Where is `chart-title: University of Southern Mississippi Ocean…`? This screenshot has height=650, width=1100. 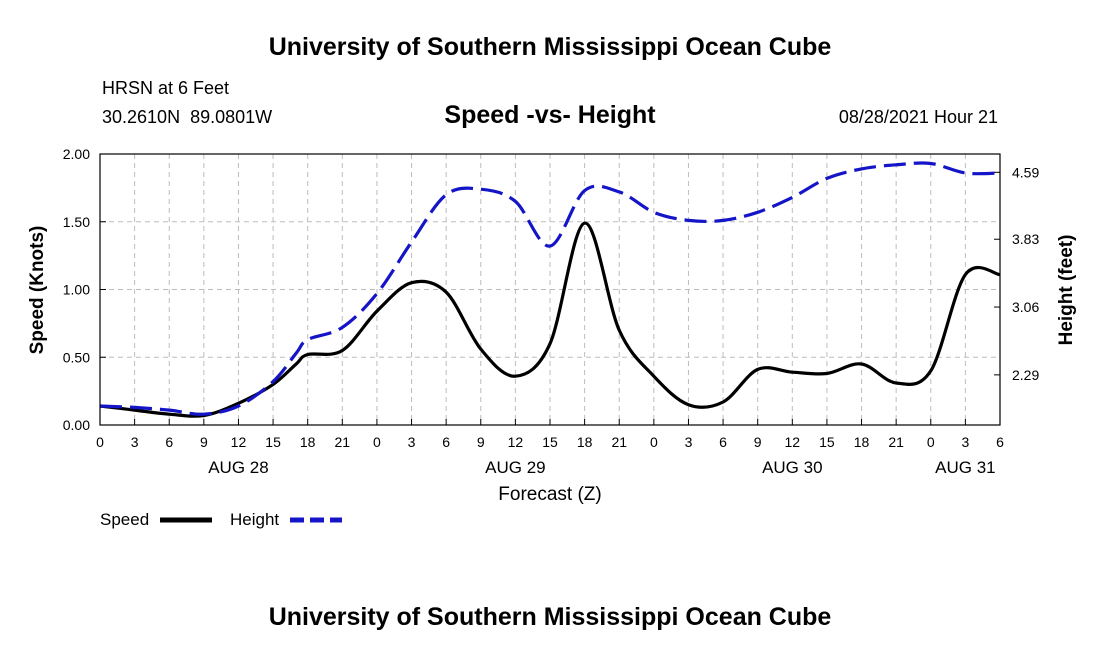
chart-title: University of Southern Mississippi Ocean… is located at coordinates (550, 47).